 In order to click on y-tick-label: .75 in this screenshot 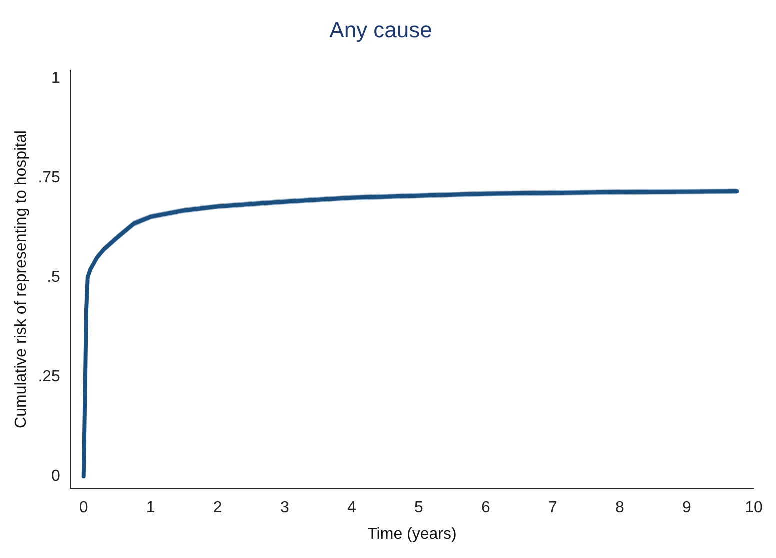, I will do `click(49, 177)`.